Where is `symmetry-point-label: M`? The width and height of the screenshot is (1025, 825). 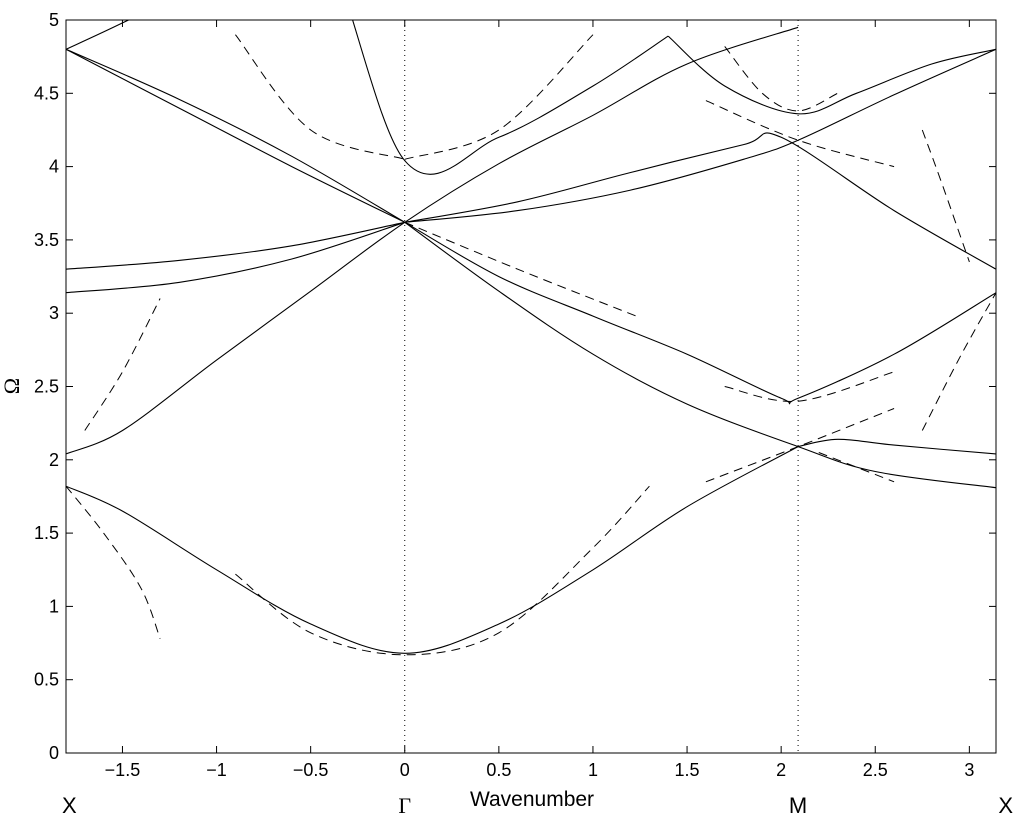 symmetry-point-label: M is located at coordinates (798, 805).